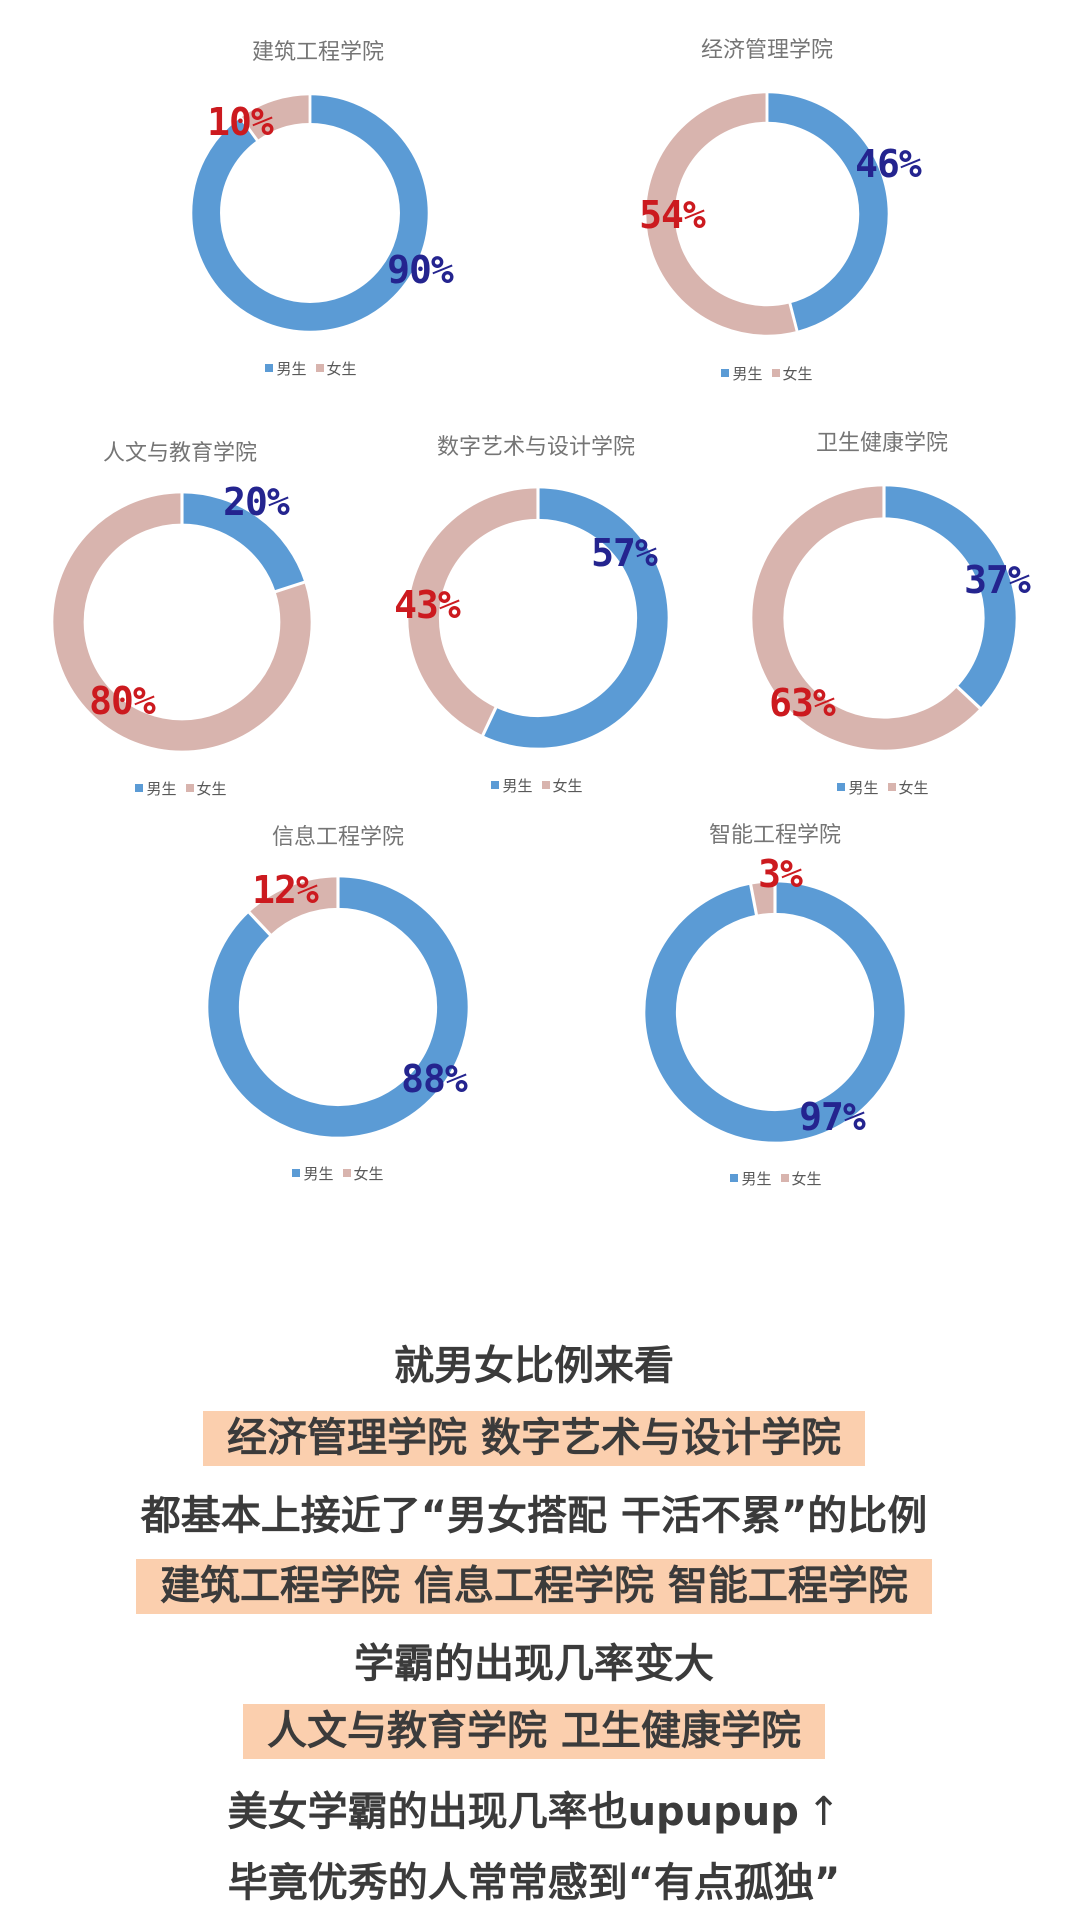  I want to click on chart-title: 信息工程学院, so click(337, 837).